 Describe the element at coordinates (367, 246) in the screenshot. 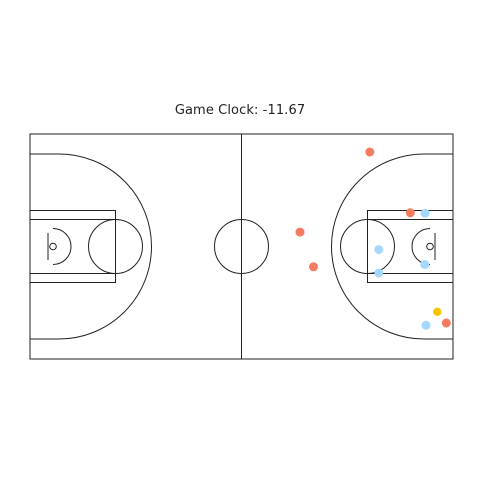

I see `right-free-throw-circle` at that location.